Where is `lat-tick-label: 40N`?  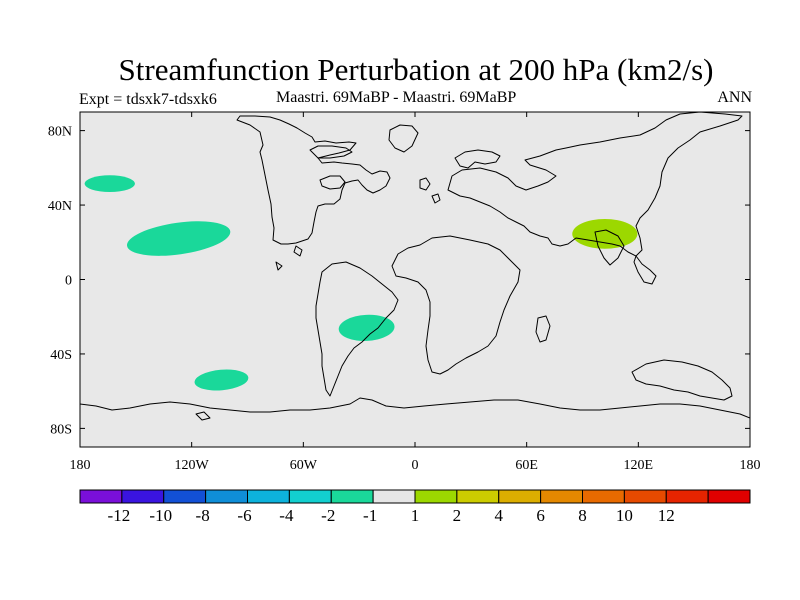 lat-tick-label: 40N is located at coordinates (60, 206).